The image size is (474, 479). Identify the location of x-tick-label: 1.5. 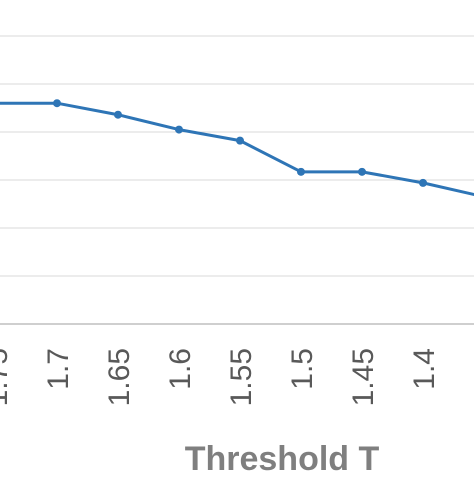
(302, 369).